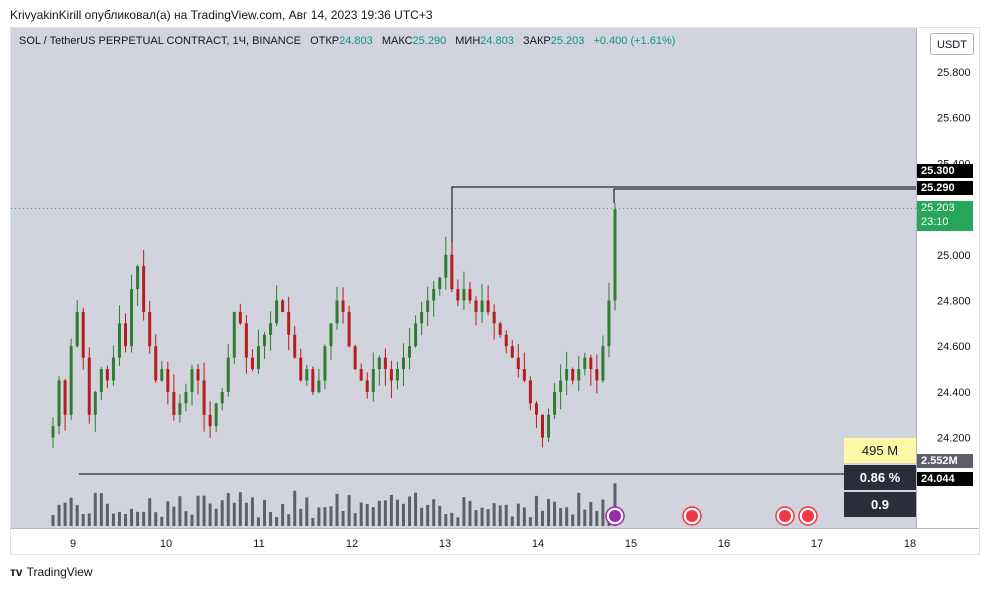 The width and height of the screenshot is (992, 591). Describe the element at coordinates (952, 44) in the screenshot. I see `currency-button: USDT` at that location.